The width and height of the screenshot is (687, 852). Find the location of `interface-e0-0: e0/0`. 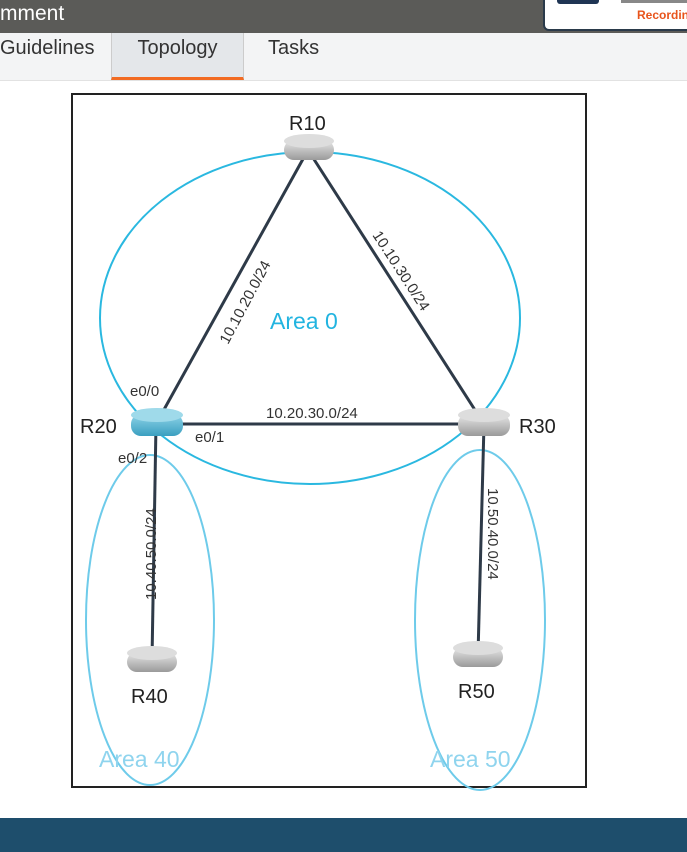

interface-e0-0: e0/0 is located at coordinates (144, 391).